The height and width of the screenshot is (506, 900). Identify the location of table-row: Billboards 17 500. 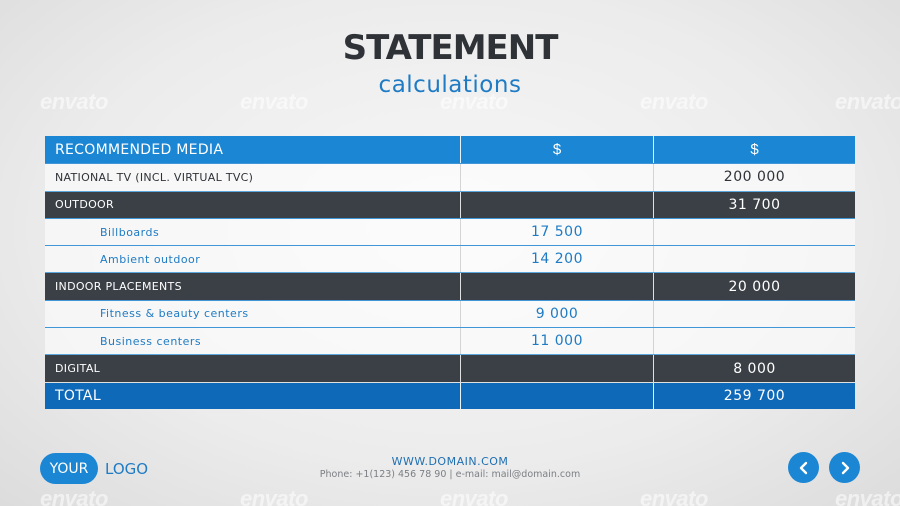
(450, 231).